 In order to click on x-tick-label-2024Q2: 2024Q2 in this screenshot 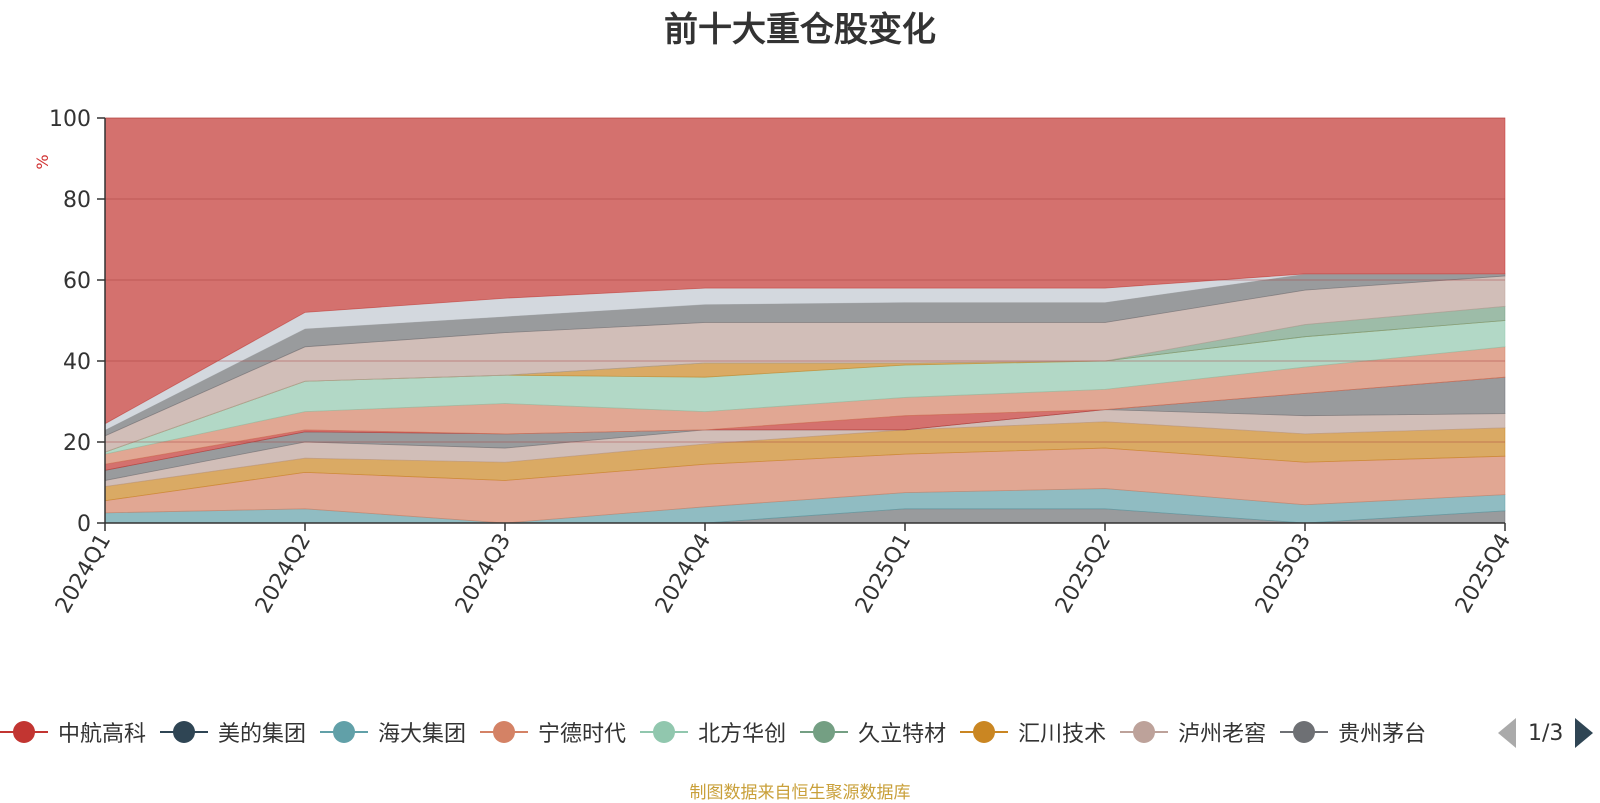, I will do `click(283, 574)`.